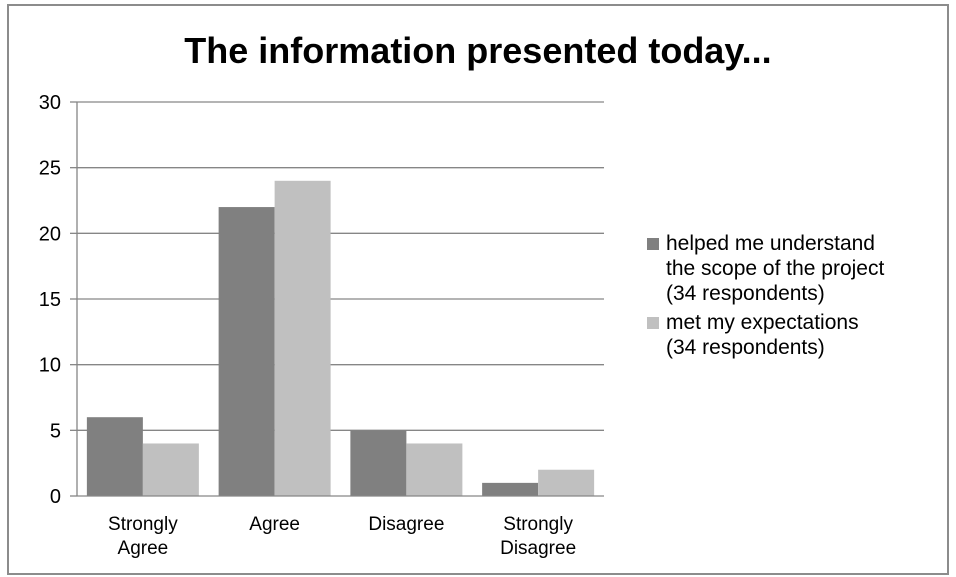 The height and width of the screenshot is (577, 956). I want to click on y-tick-label-25: 25, so click(50, 169).